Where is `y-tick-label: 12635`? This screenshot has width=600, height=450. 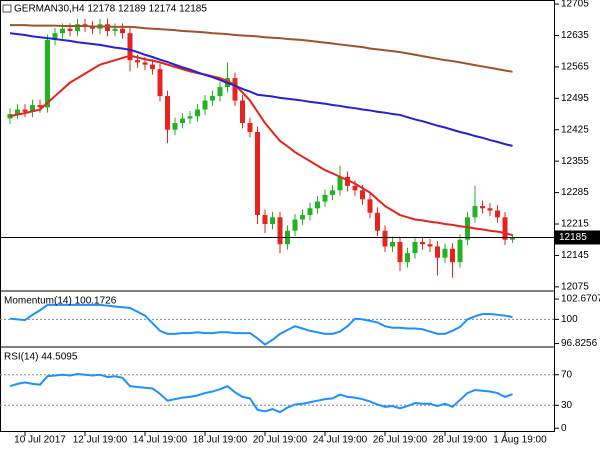
y-tick-label: 12635 is located at coordinates (575, 35).